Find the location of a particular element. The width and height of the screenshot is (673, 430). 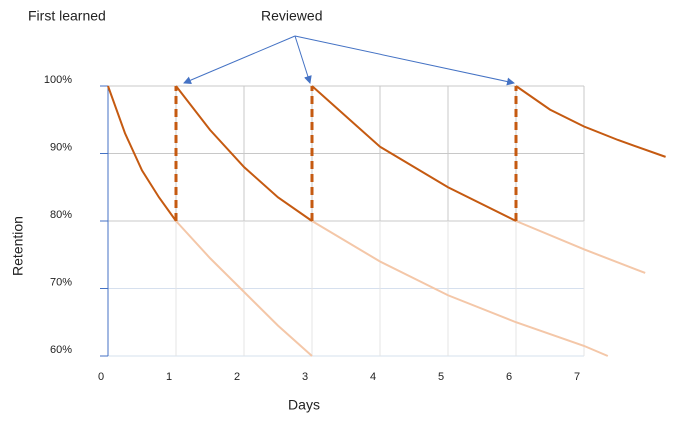

x-tick-label: 0 is located at coordinates (101, 377).